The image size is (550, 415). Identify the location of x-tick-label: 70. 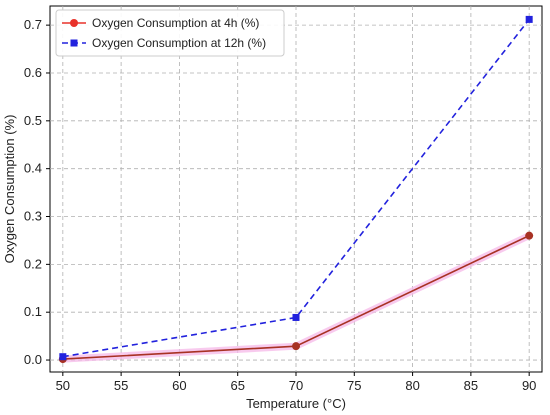
(296, 385).